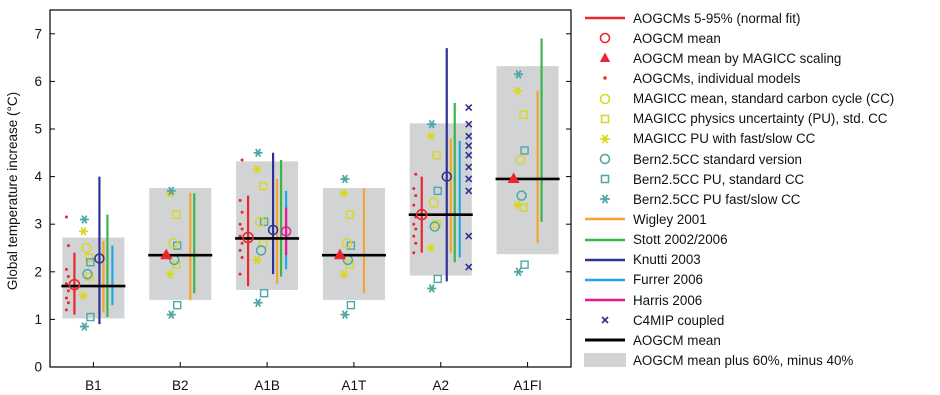 The height and width of the screenshot is (395, 940). What do you see at coordinates (38, 129) in the screenshot?
I see `y-tick-label: 5` at bounding box center [38, 129].